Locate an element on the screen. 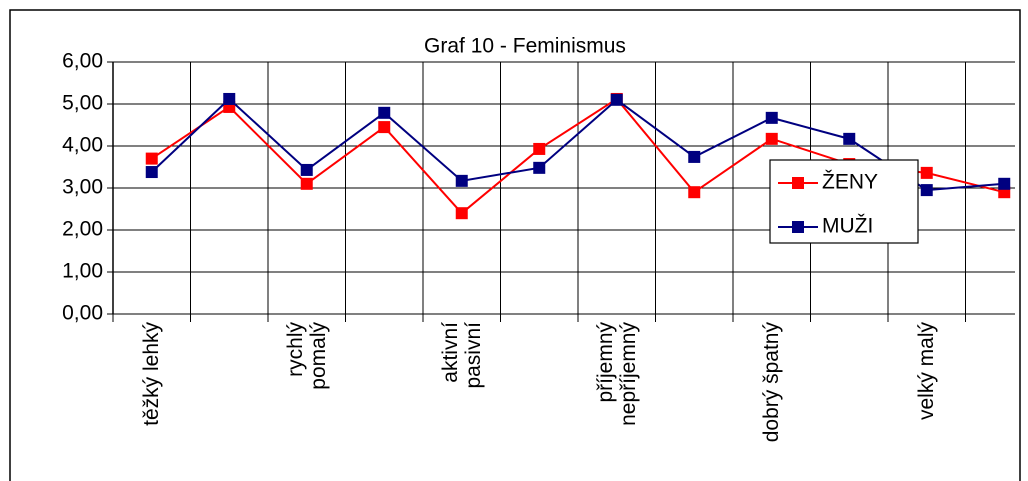  y-tick-label: 4,00 is located at coordinates (82, 145).